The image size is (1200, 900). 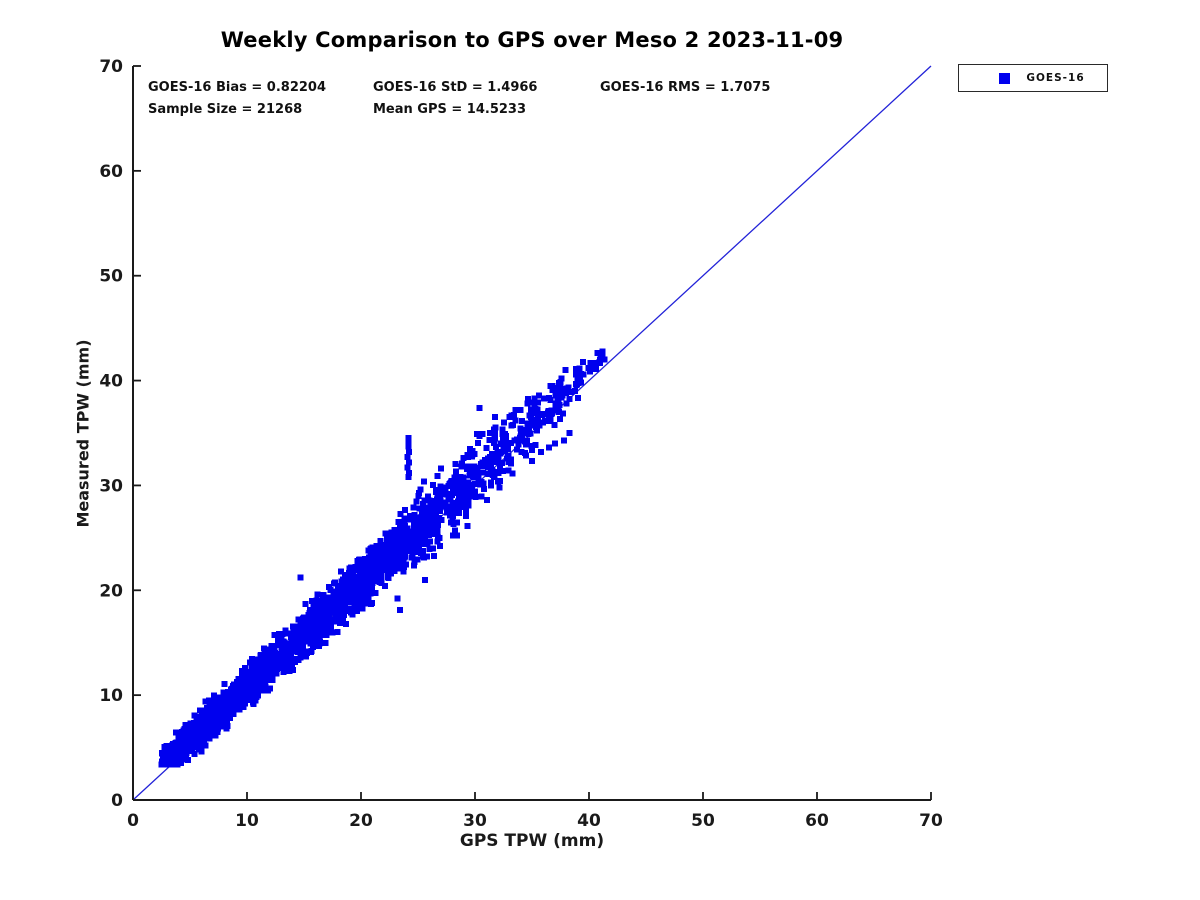 What do you see at coordinates (532, 841) in the screenshot?
I see `x-axis-label: GPS TPW (mm)` at bounding box center [532, 841].